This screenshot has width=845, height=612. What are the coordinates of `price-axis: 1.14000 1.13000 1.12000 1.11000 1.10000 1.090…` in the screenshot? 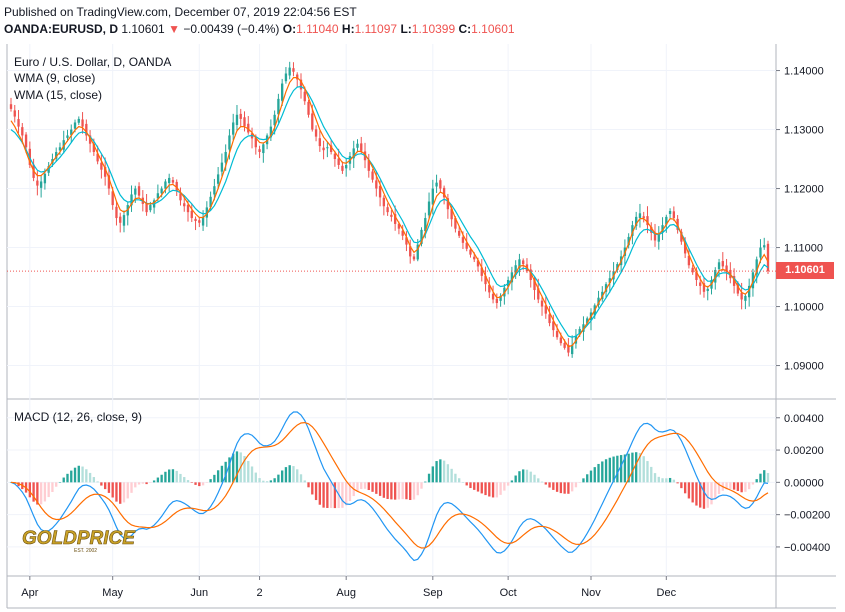 It's located at (803, 310).